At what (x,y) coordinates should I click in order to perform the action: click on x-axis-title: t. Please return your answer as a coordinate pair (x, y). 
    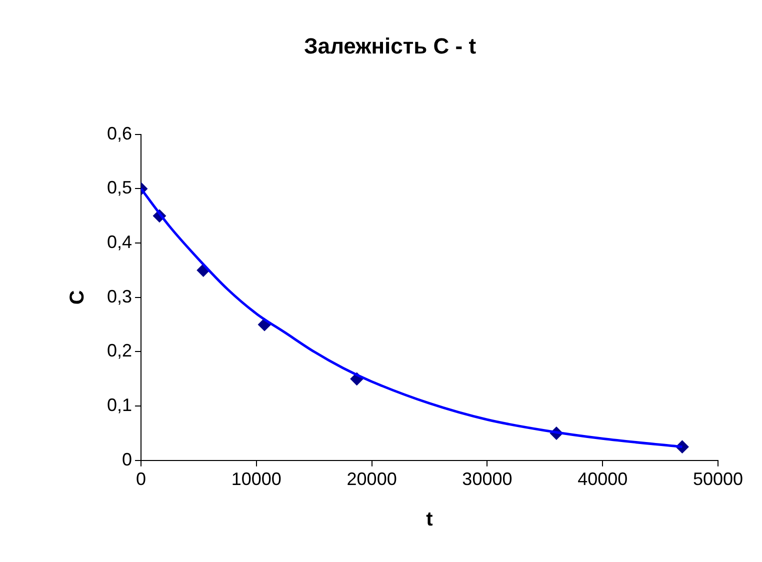
    Looking at the image, I should click on (430, 519).